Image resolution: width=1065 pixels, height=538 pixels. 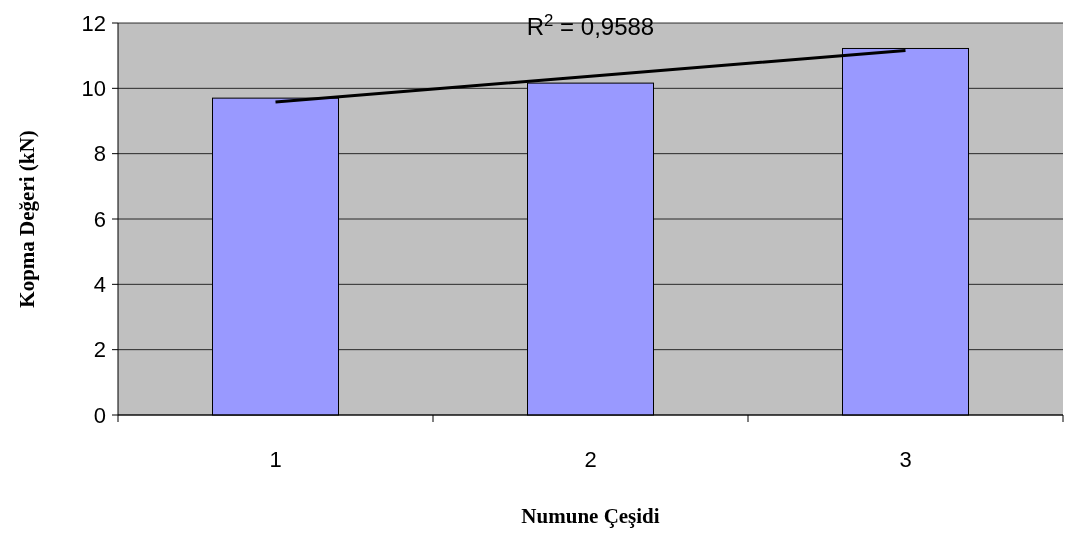 What do you see at coordinates (275, 459) in the screenshot?
I see `x-tick-label: 1` at bounding box center [275, 459].